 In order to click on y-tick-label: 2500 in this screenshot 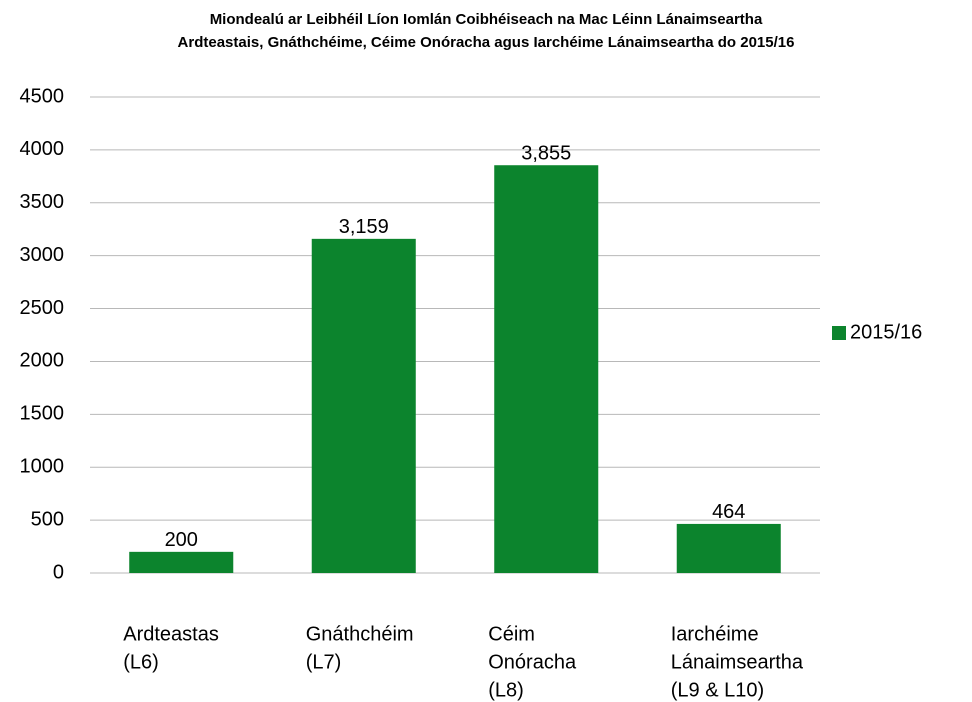, I will do `click(42, 308)`.